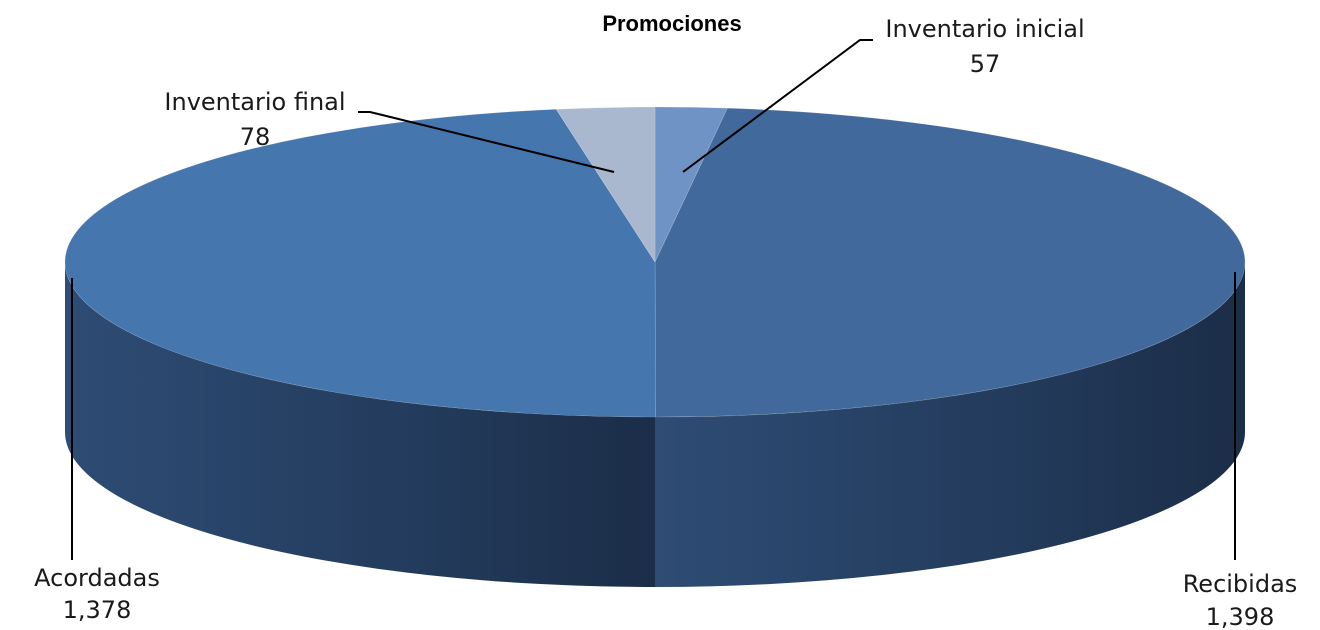  Describe the element at coordinates (255, 137) in the screenshot. I see `slice-value-inventario-final: 78` at that location.